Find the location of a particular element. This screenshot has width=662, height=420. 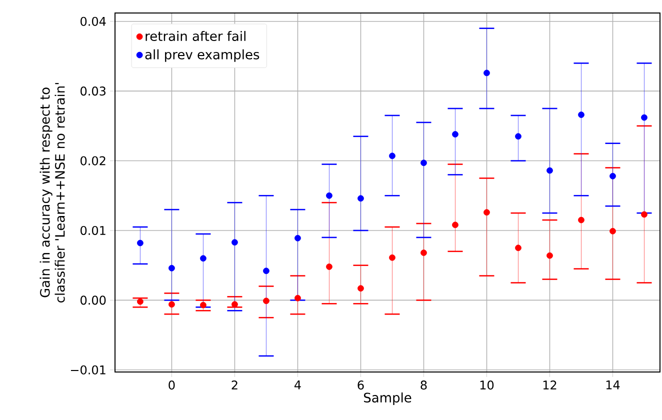

x-tick-label: 14 is located at coordinates (613, 385).